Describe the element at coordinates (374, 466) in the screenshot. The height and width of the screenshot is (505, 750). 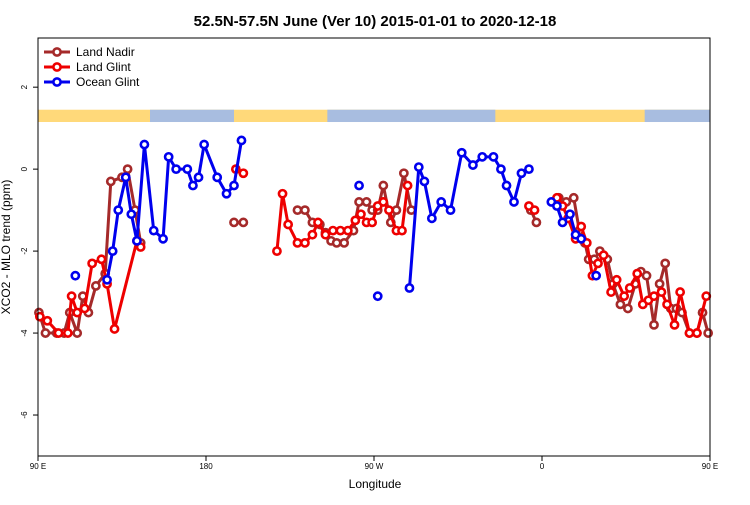
I see `x-tick-label: 90 W` at that location.